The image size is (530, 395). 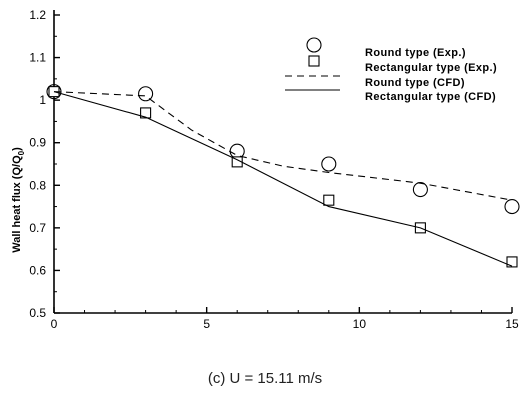 I want to click on x-tick-label: 15, so click(x=512, y=324).